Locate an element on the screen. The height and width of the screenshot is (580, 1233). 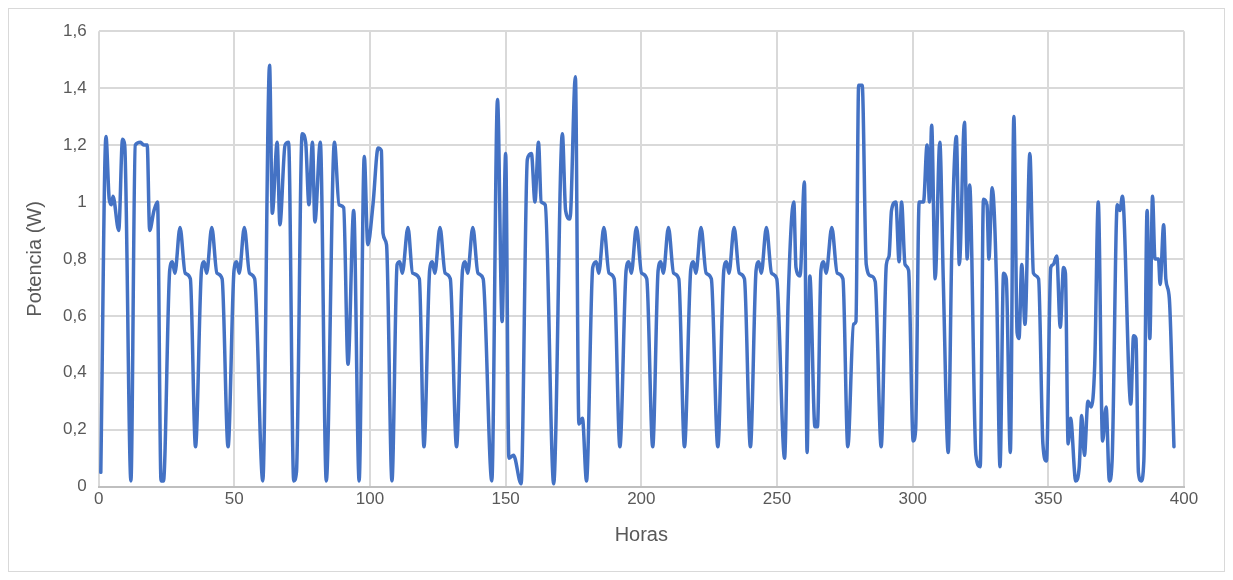
x-tick-label: 400 is located at coordinates (1184, 499).